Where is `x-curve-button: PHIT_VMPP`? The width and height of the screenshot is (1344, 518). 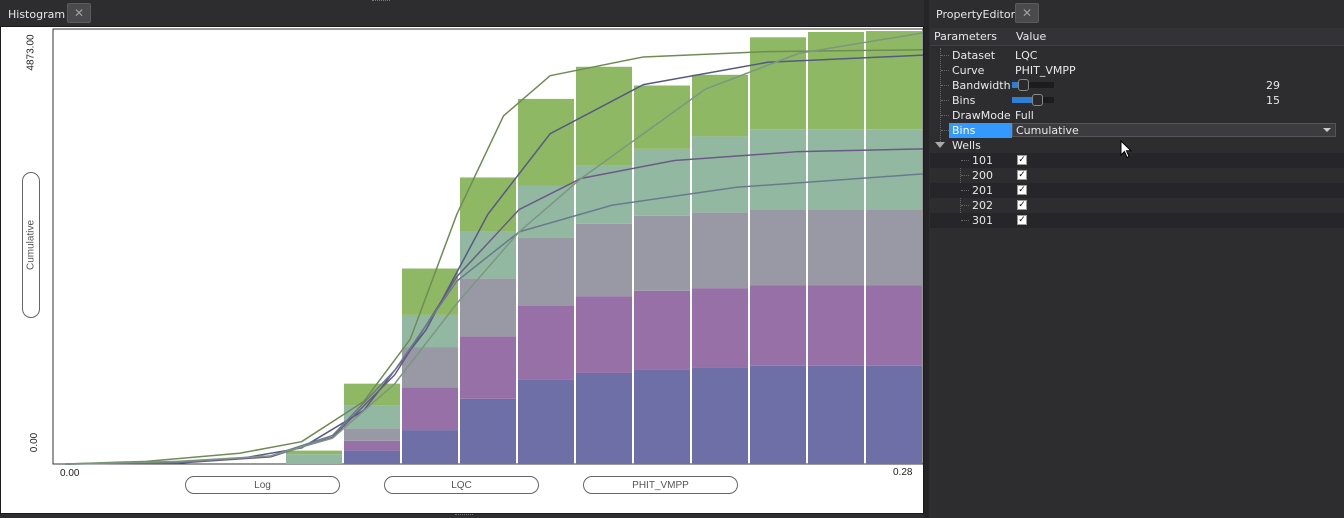
x-curve-button: PHIT_VMPP is located at coordinates (660, 485).